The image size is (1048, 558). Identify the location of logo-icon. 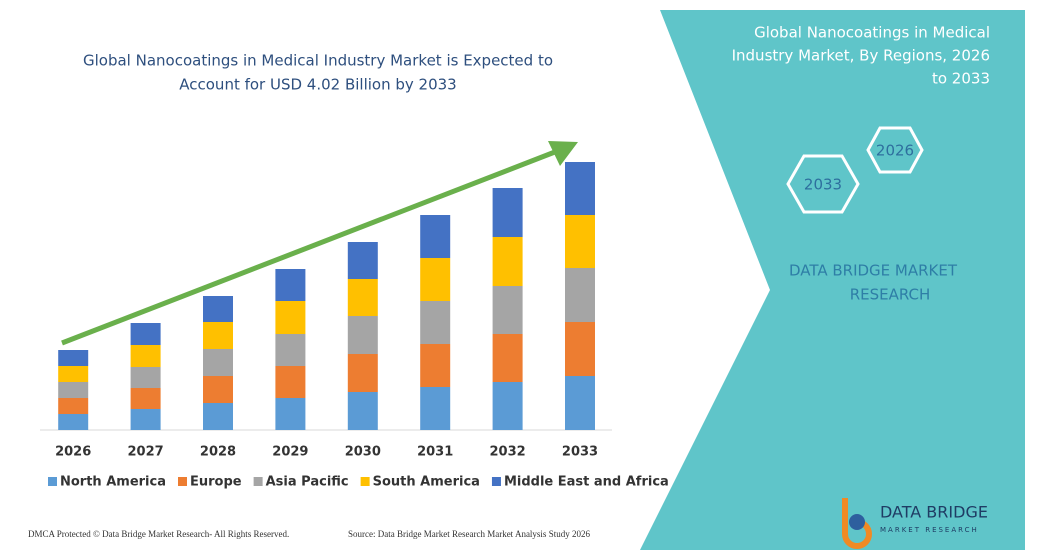
(857, 522).